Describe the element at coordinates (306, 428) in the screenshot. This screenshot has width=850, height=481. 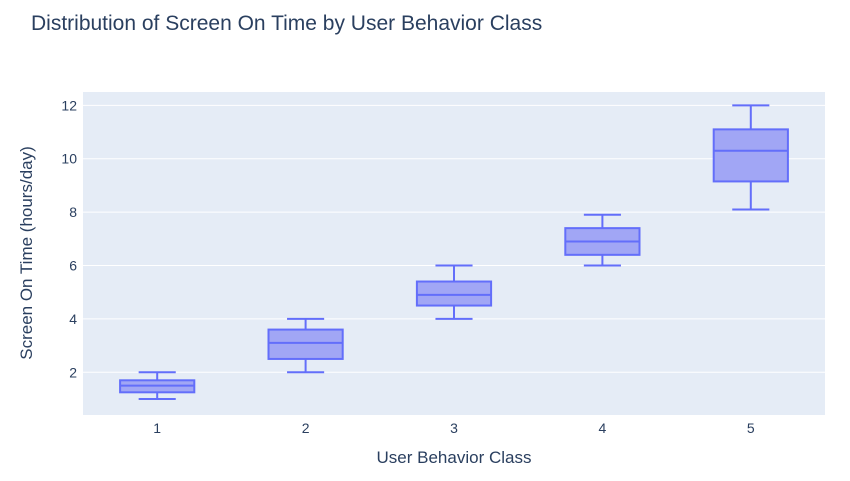
I see `x-tick-label: 2` at that location.